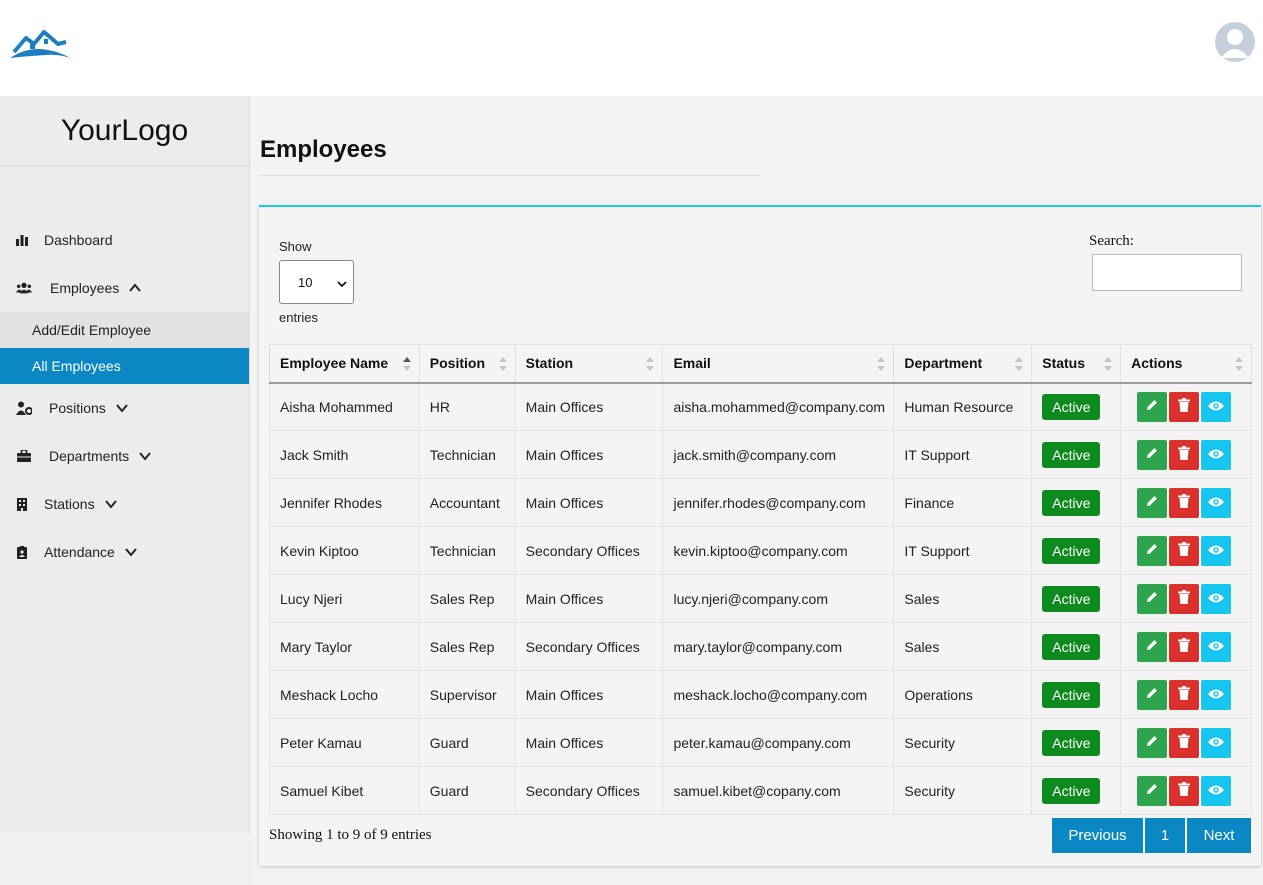 This screenshot has width=1263, height=885. I want to click on sidebar-item-dashboard: Dashboard, so click(124, 240).